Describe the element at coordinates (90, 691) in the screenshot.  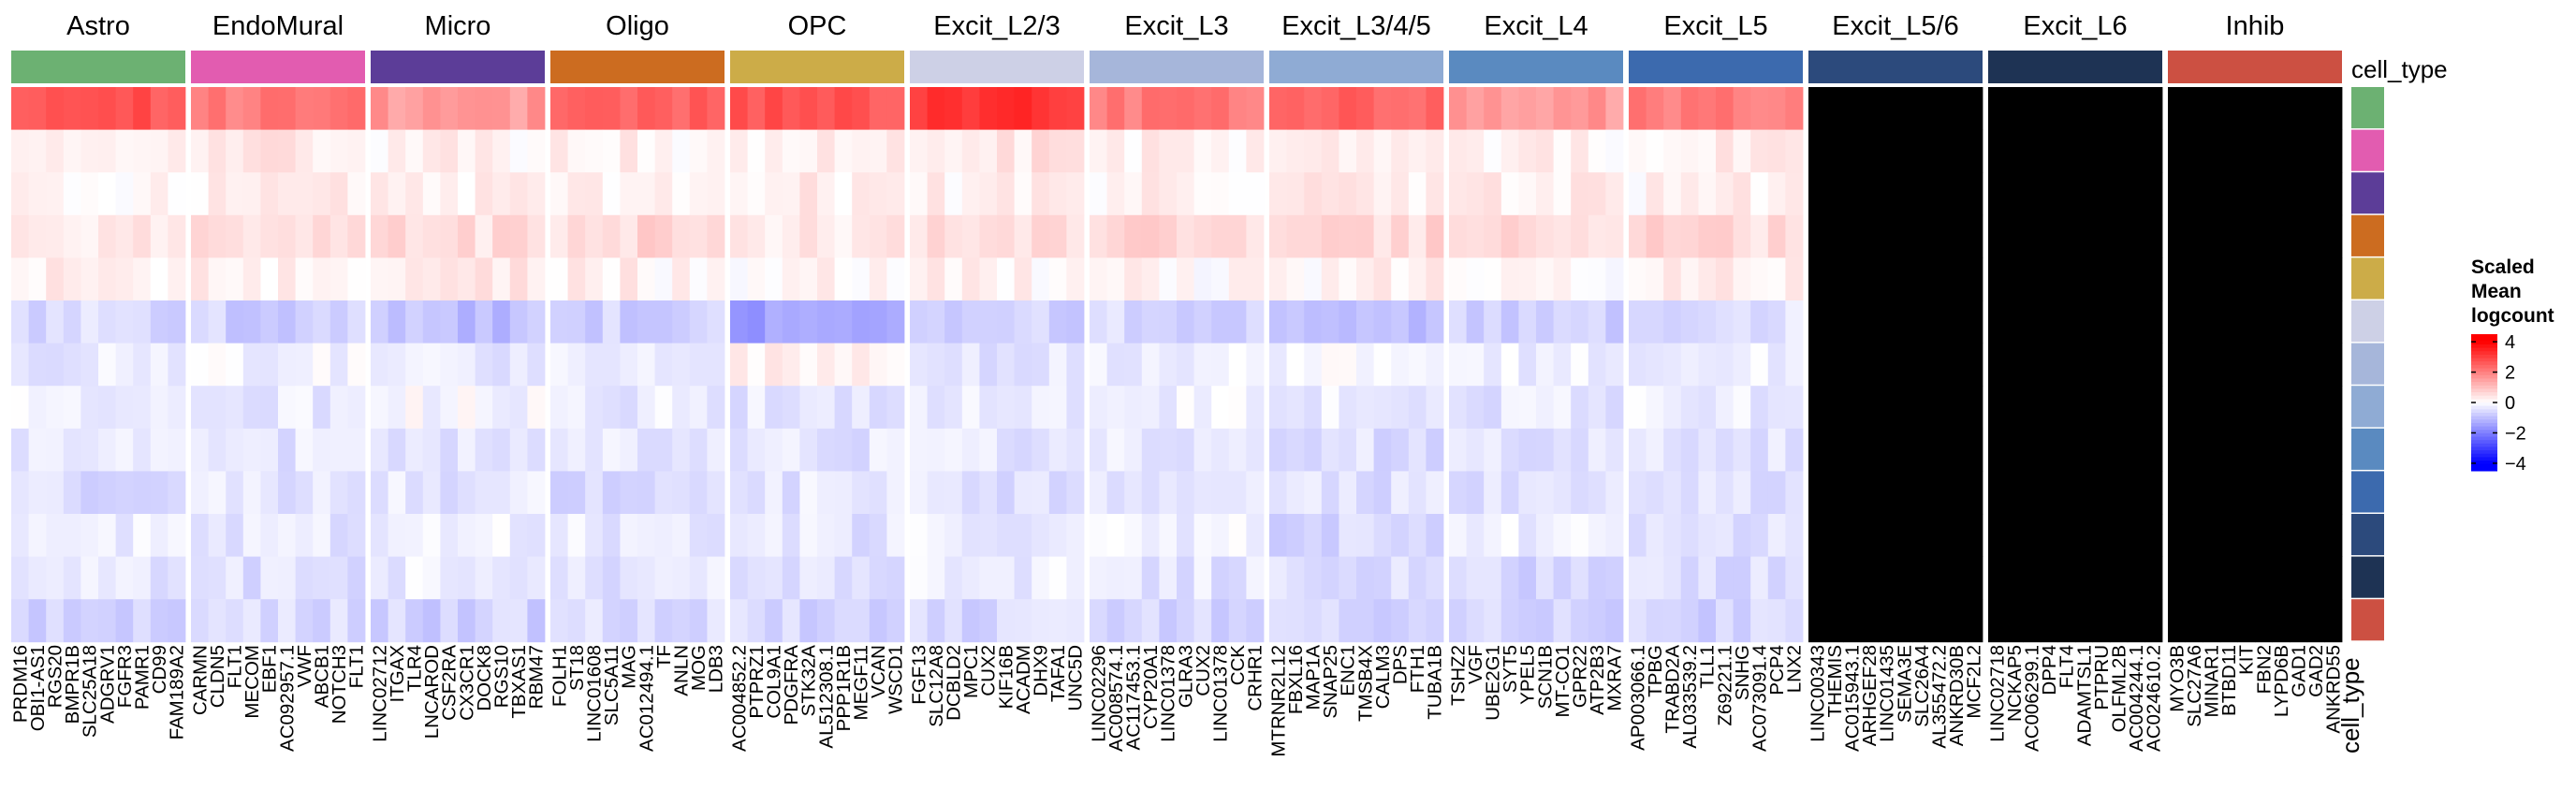
I see `gene-label: SLC25A18` at that location.